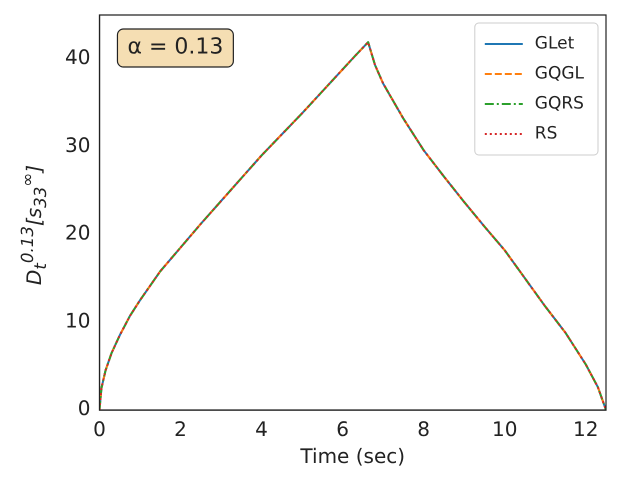  Describe the element at coordinates (342, 429) in the screenshot. I see `x-tick-label: 6` at that location.